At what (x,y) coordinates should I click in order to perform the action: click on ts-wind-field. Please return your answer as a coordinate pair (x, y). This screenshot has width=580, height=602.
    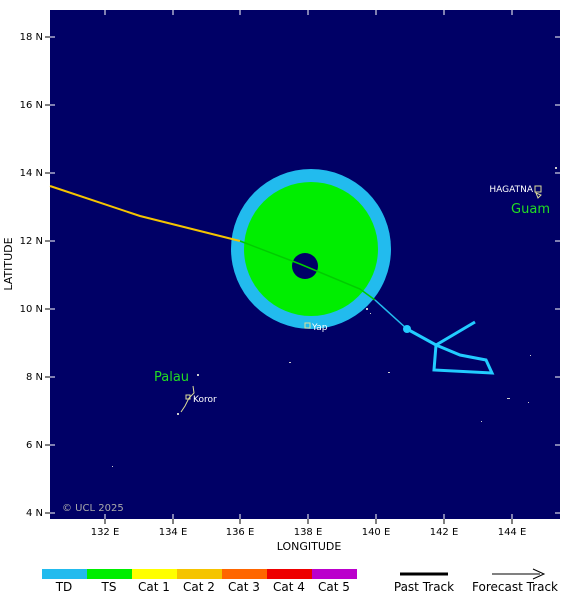
    Looking at the image, I should click on (311, 249).